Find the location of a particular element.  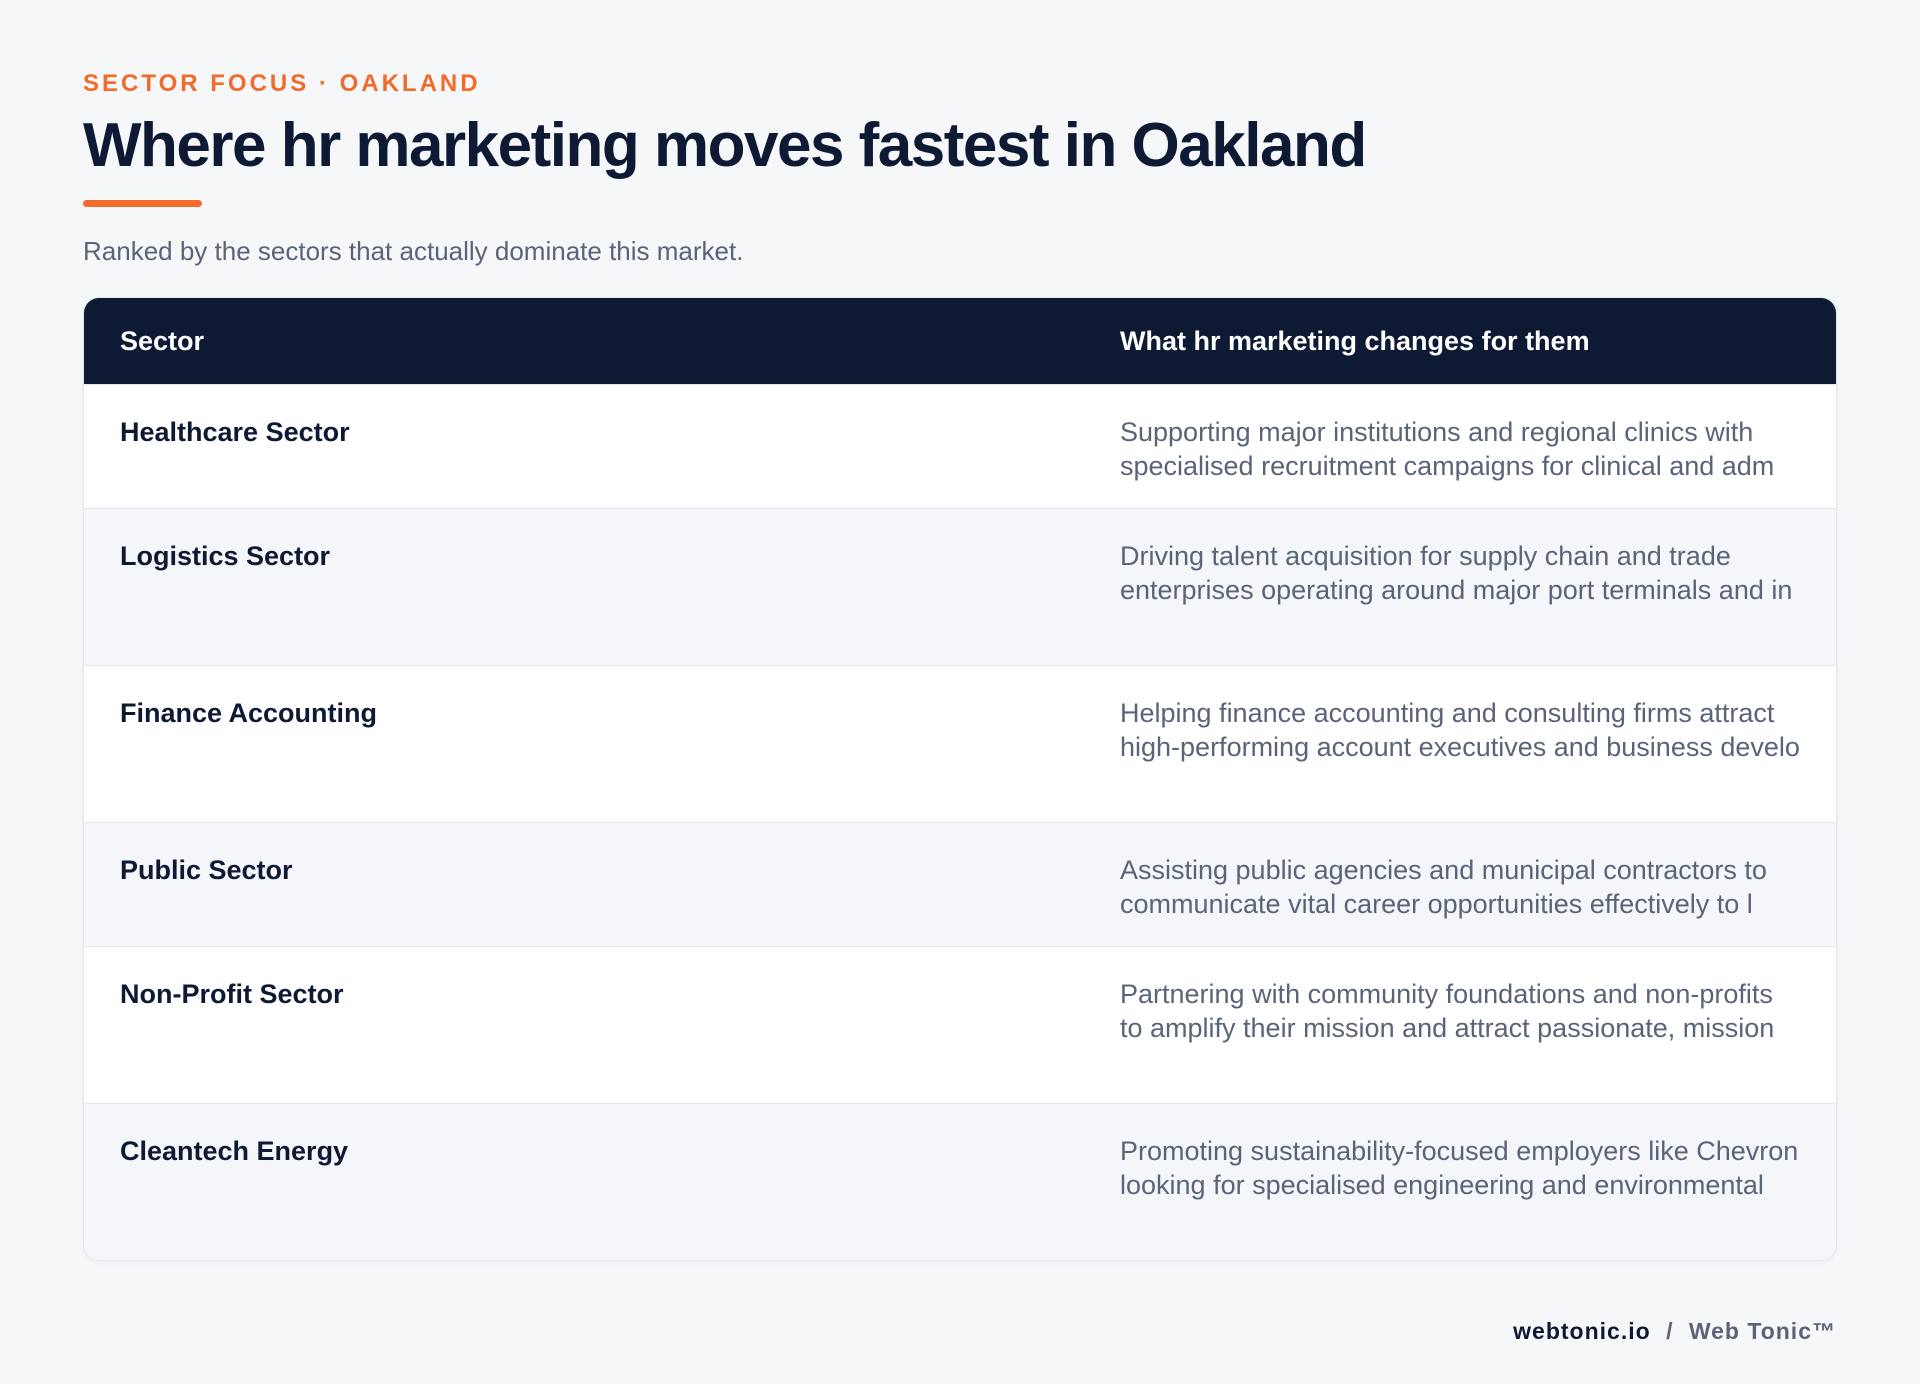

column-header-sector: Sector is located at coordinates (162, 340).